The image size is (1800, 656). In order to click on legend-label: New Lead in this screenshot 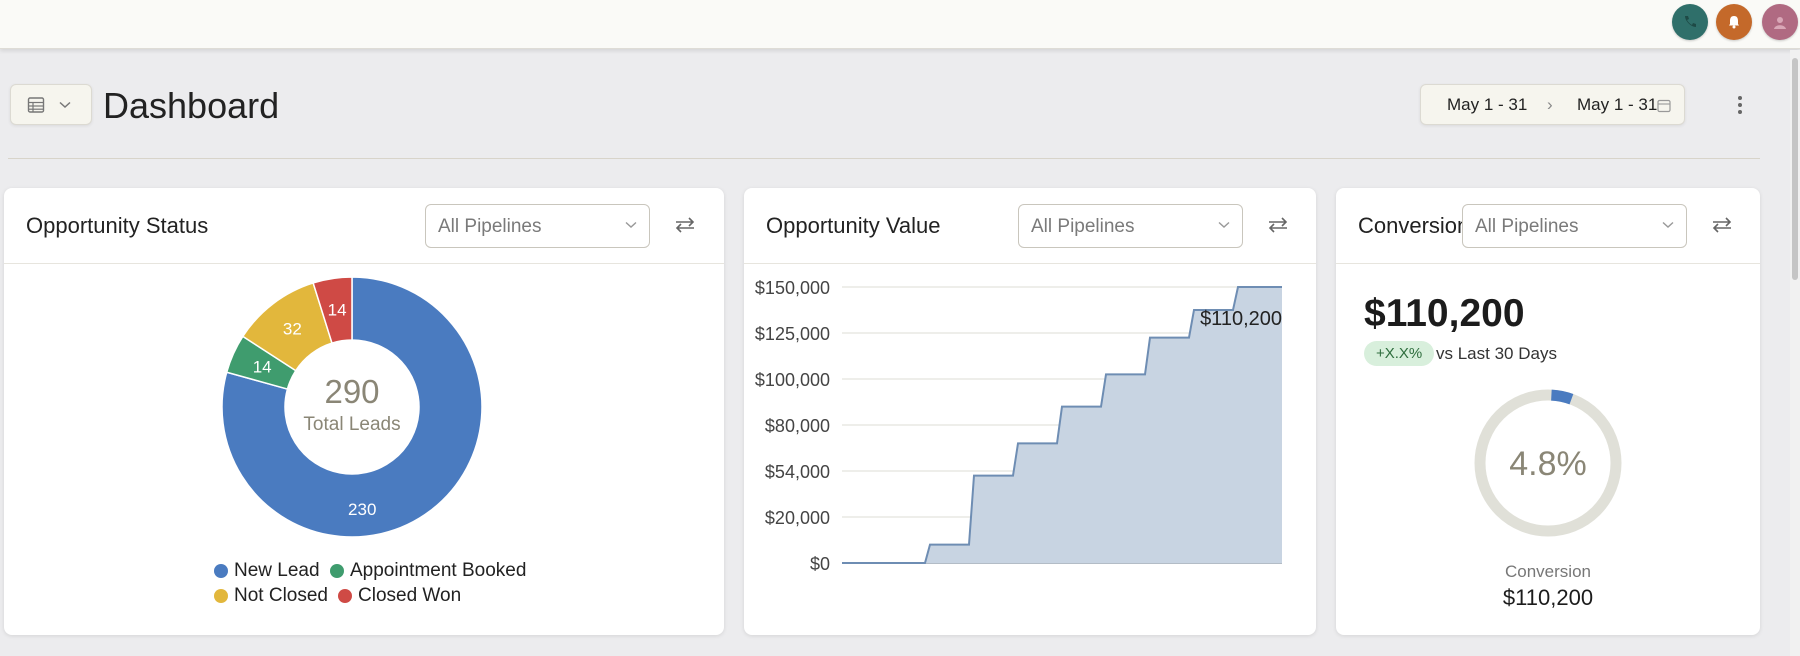, I will do `click(277, 570)`.